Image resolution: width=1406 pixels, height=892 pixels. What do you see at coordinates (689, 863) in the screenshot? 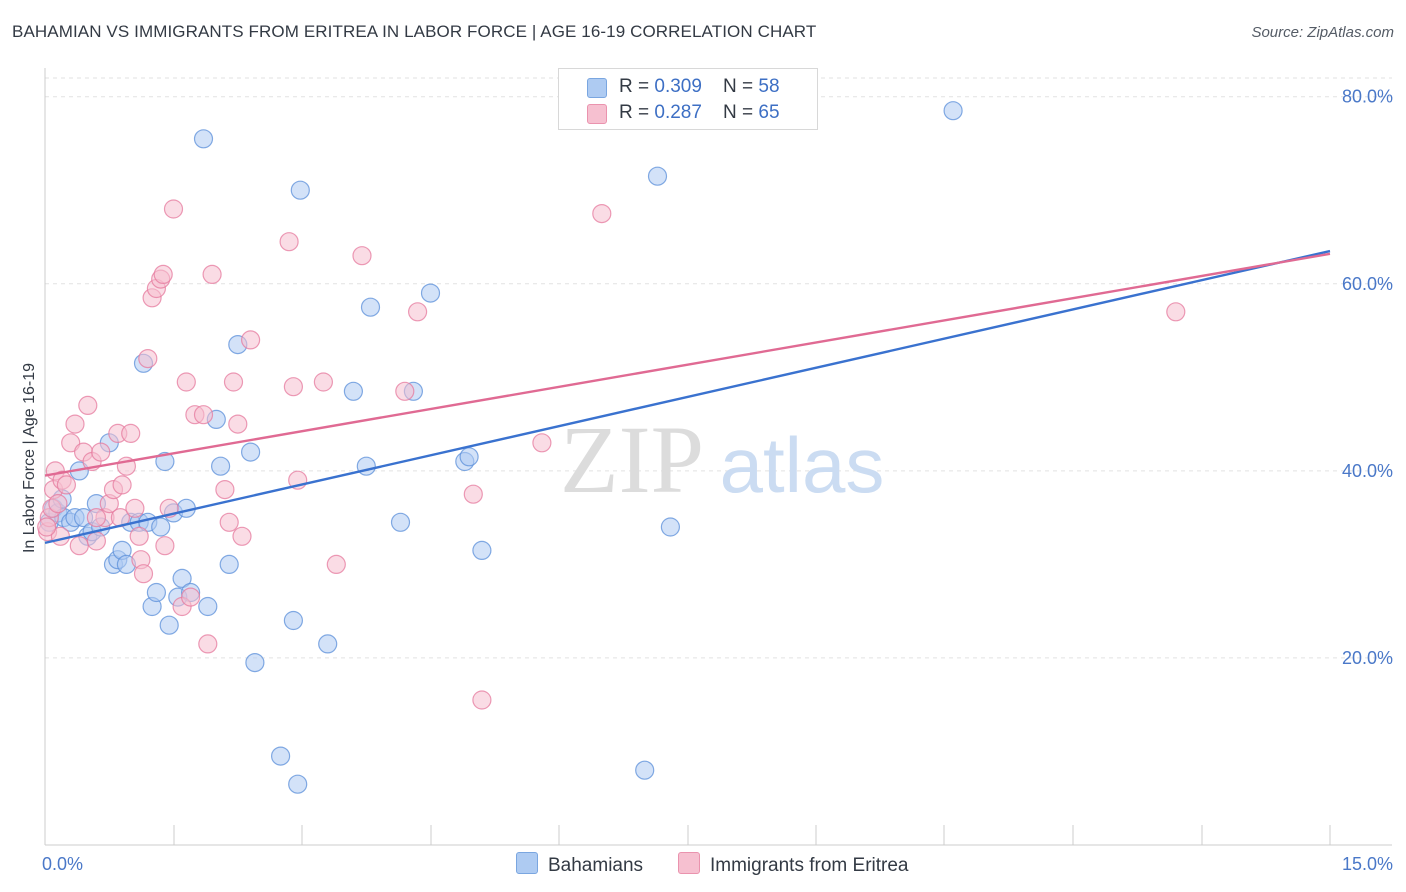
I see `eritrea-legend-swatch` at bounding box center [689, 863].